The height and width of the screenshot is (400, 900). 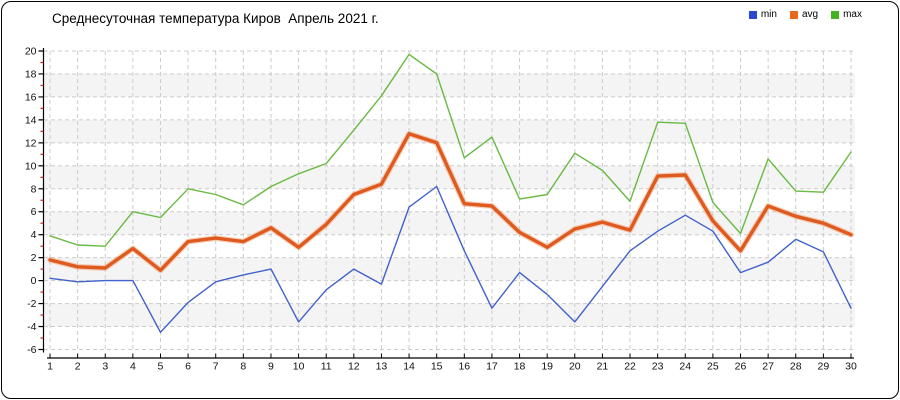 I want to click on y-tick-label: 10, so click(x=31, y=166).